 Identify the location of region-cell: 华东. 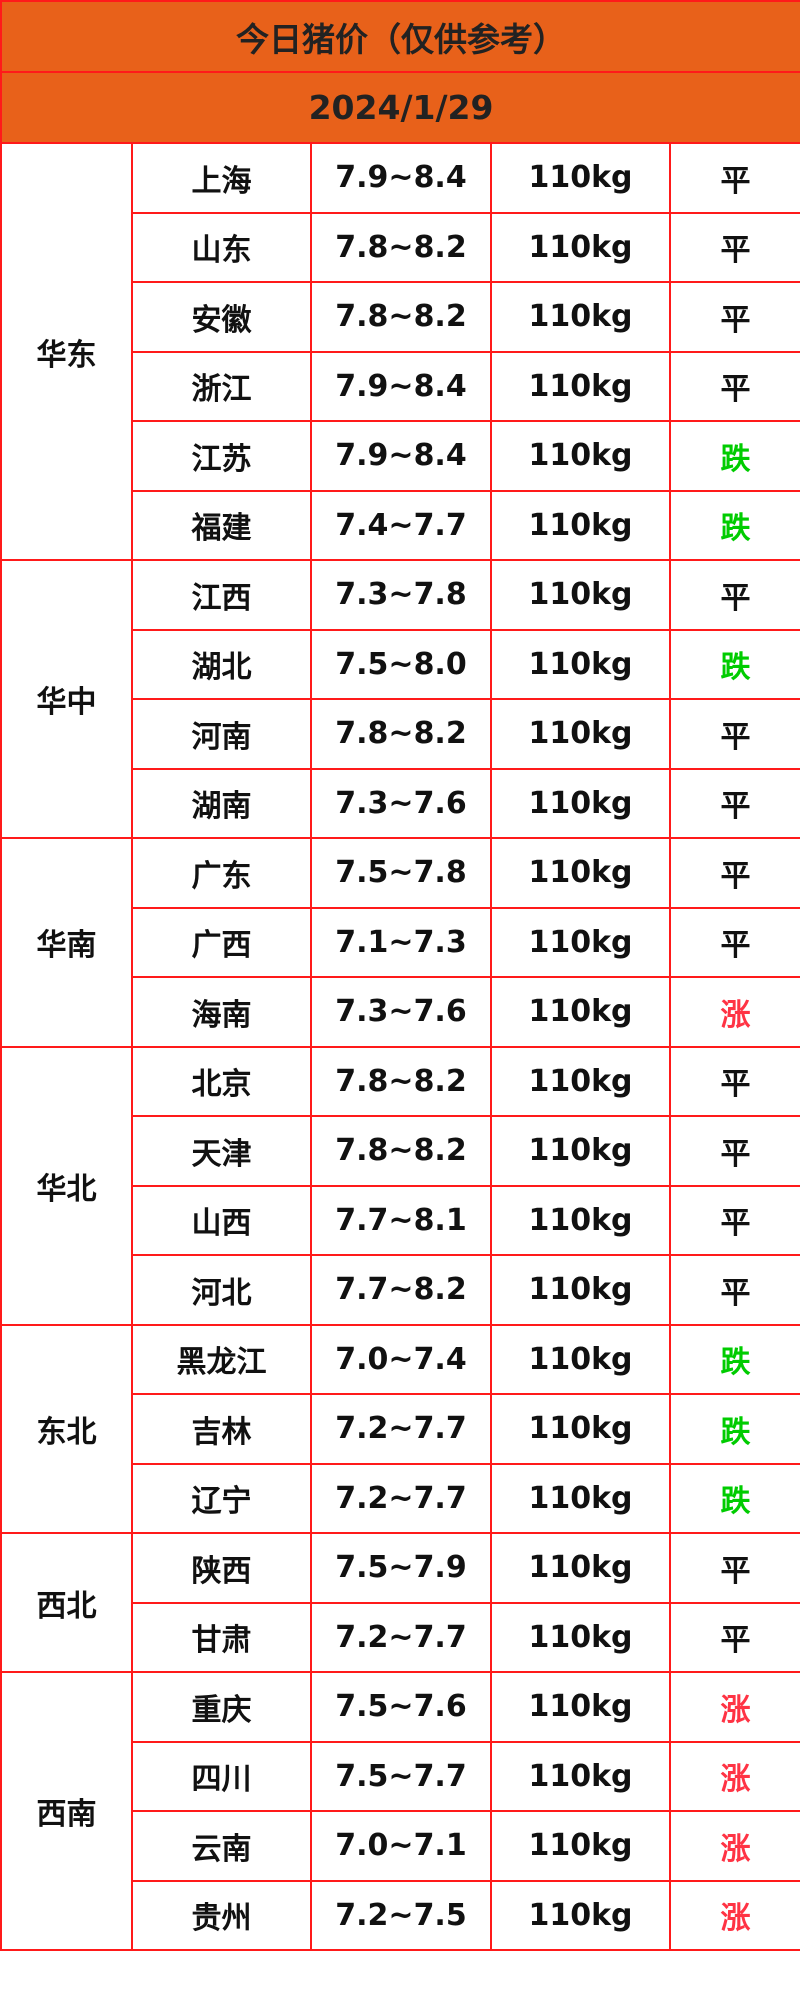
(66, 351).